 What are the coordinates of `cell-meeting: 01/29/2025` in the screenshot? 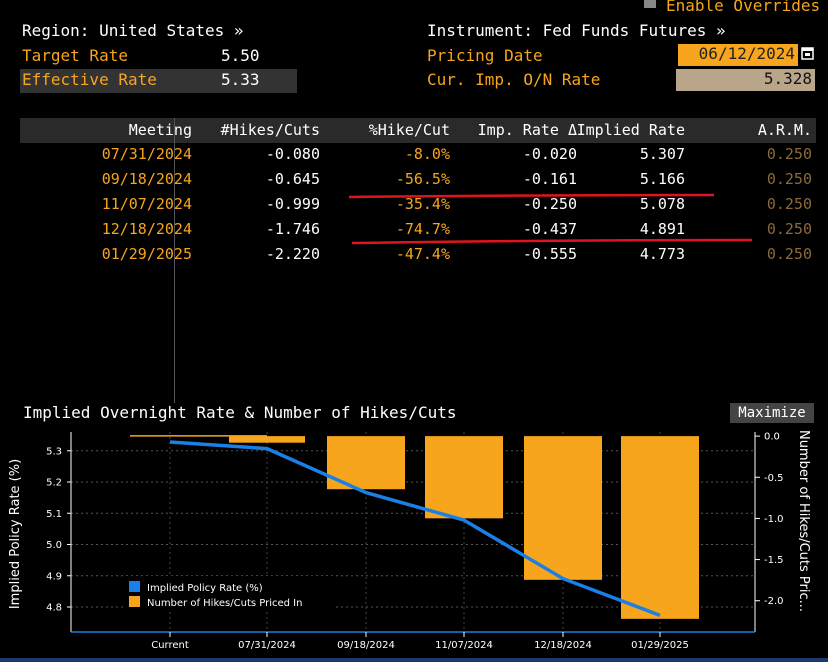 It's located at (146, 254).